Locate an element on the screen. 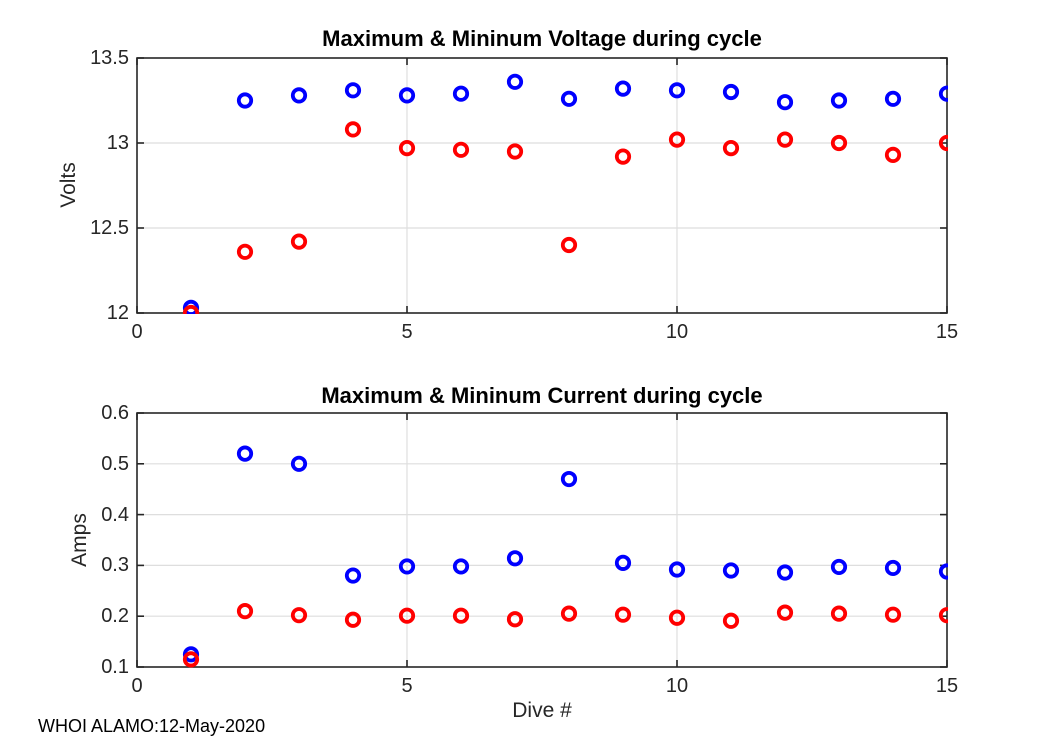 Image resolution: width=1050 pixels, height=750 pixels. voltage-y-tick-label: 13 is located at coordinates (117, 143).